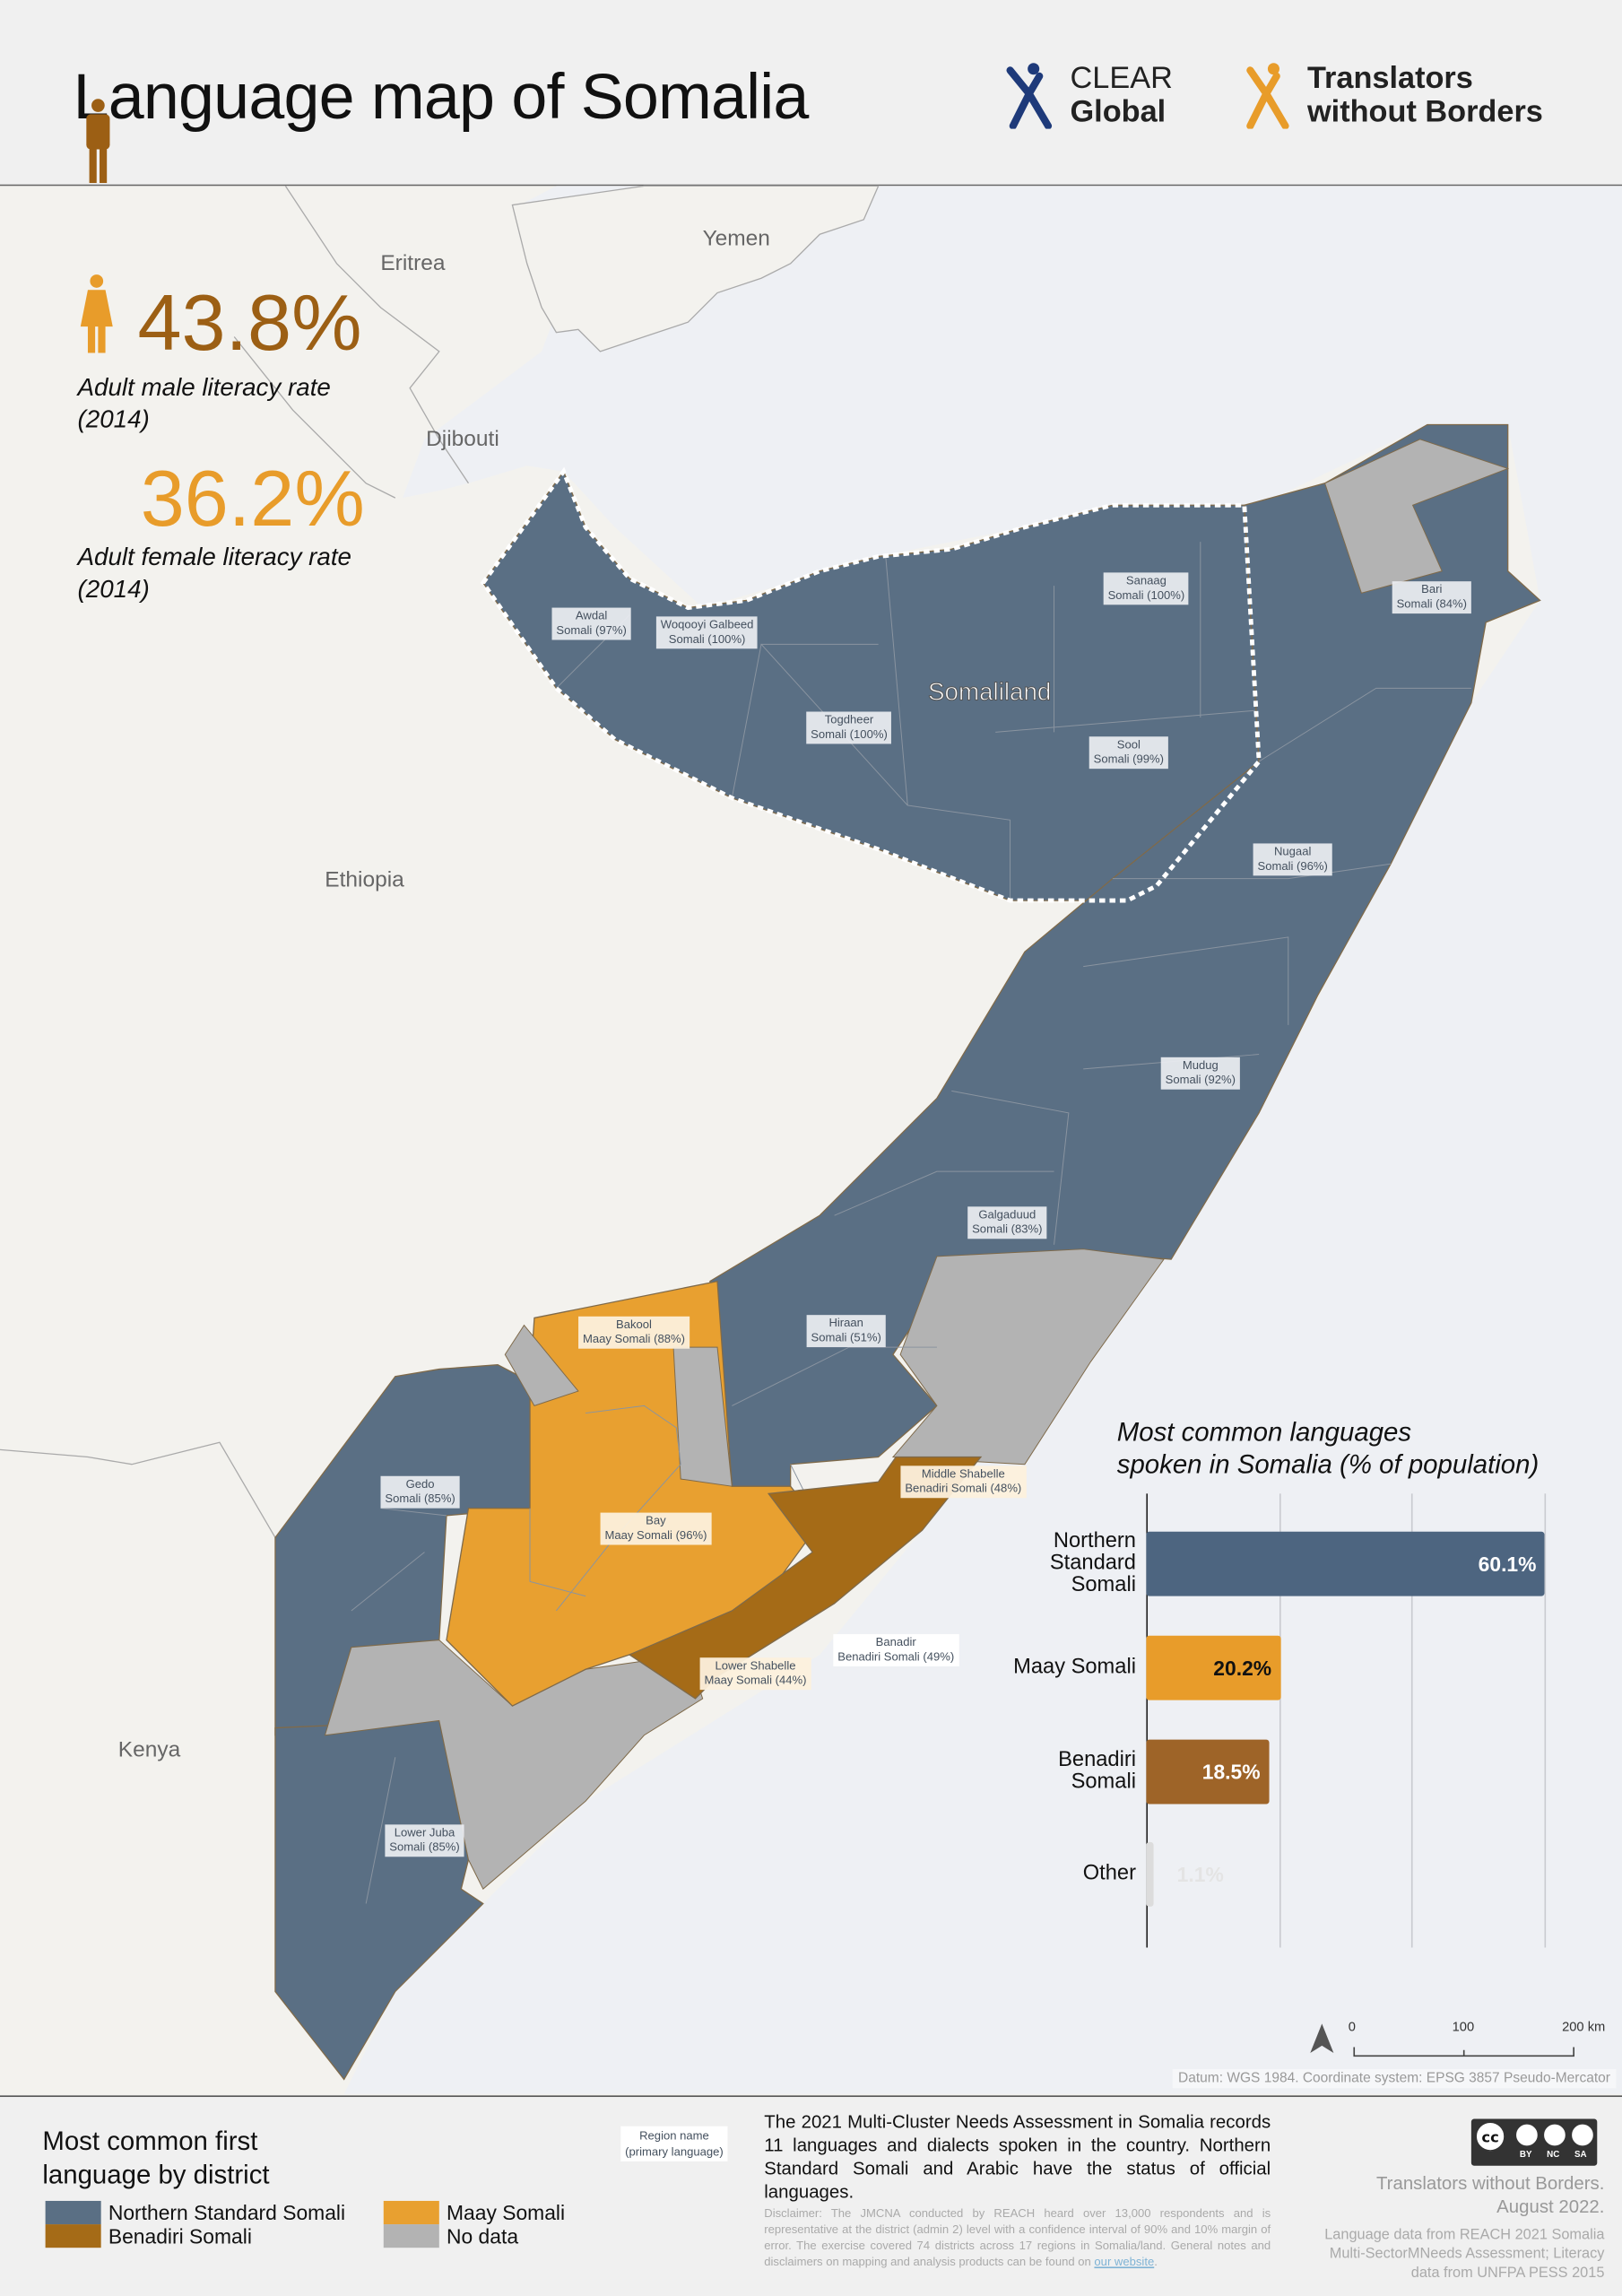 The image size is (1622, 2296). I want to click on scale-tick-200: 200 km, so click(1584, 2026).